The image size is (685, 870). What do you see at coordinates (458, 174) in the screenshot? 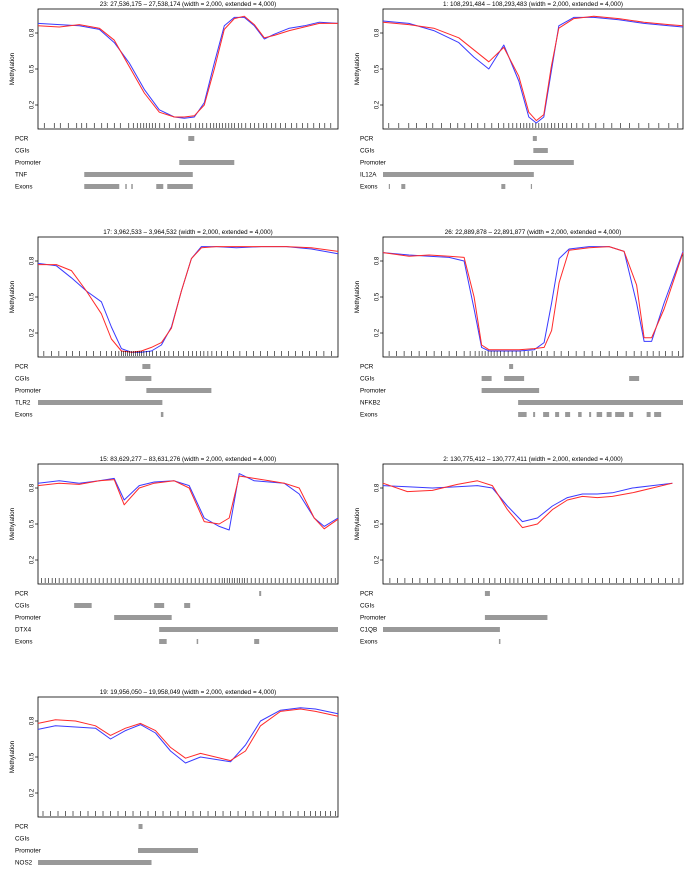
I see `track-bar-il12a` at bounding box center [458, 174].